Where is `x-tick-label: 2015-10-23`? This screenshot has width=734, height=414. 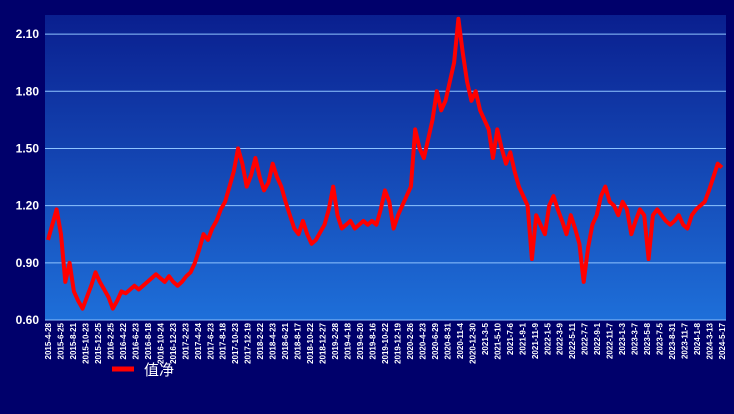 x-tick-label: 2015-10-23 is located at coordinates (85, 342).